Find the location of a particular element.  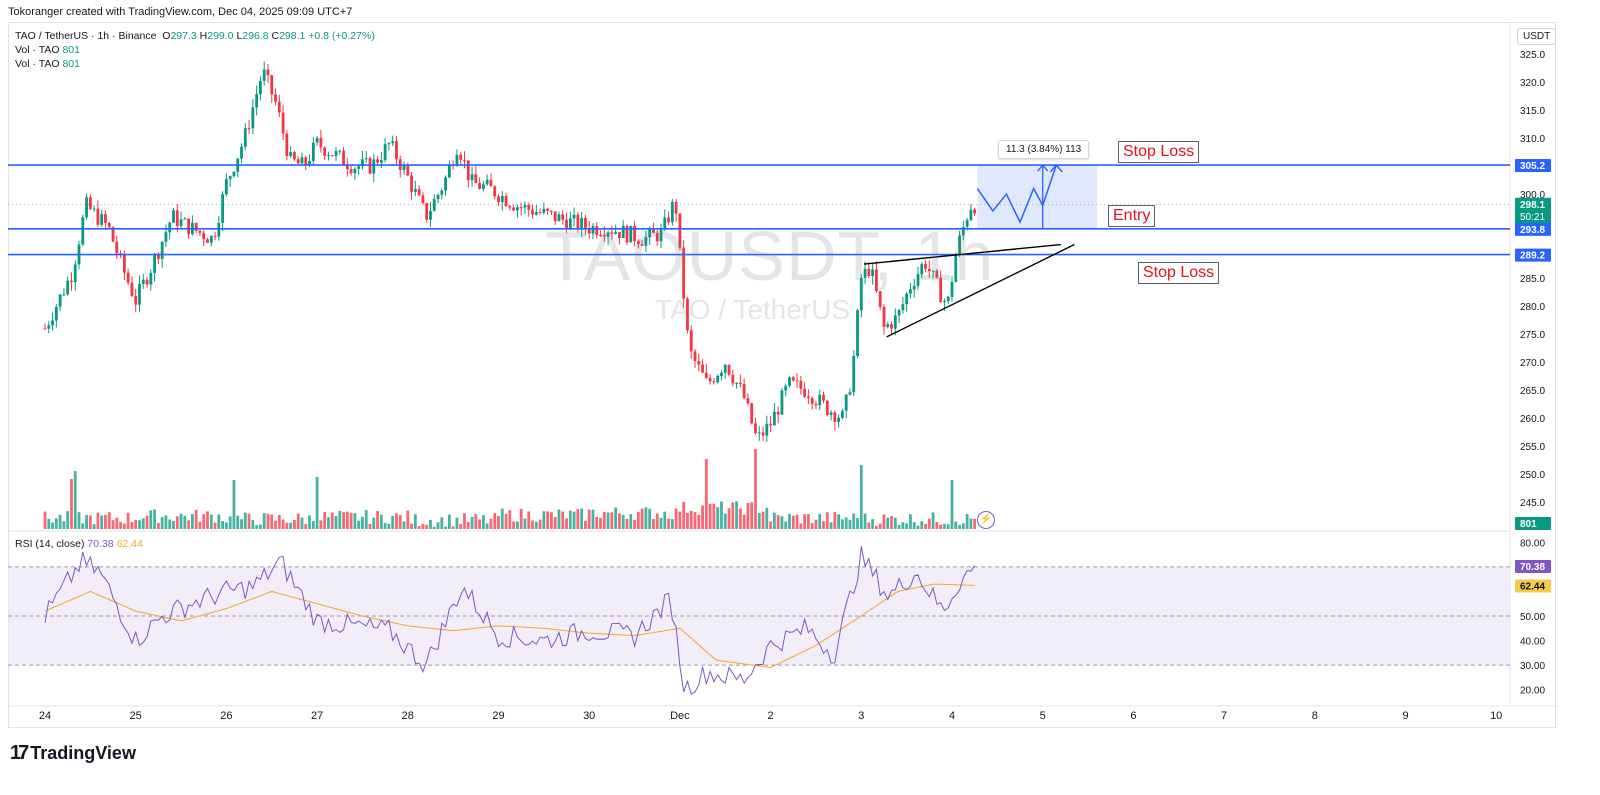

volume-legend-label: Vol · TAO is located at coordinates (37, 64).